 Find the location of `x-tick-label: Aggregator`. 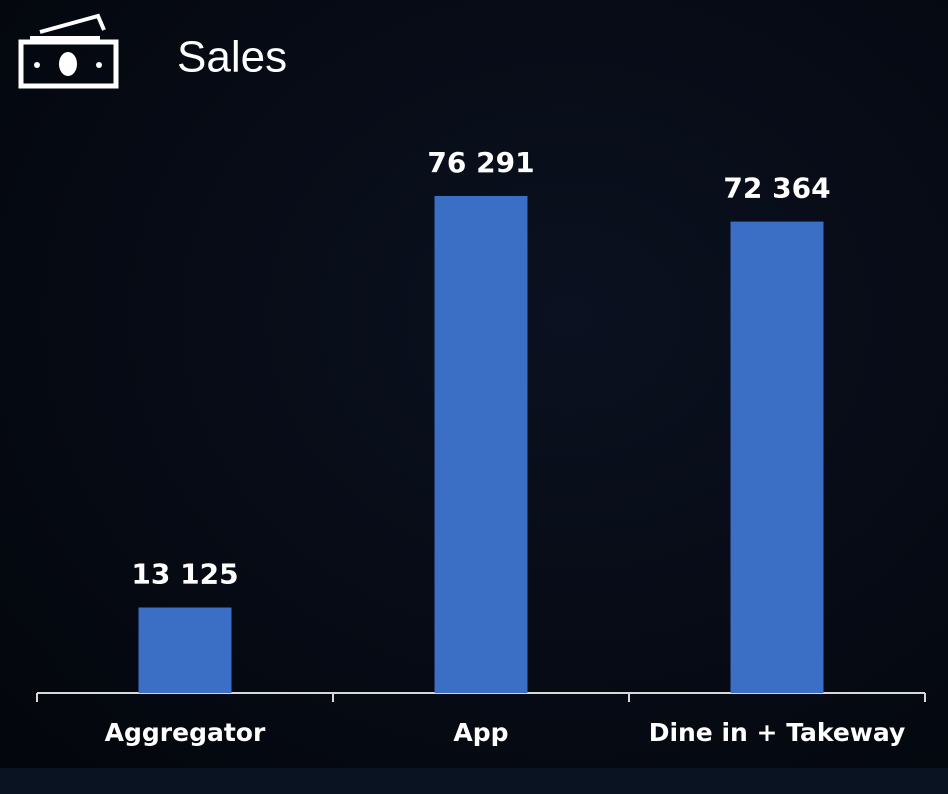

x-tick-label: Aggregator is located at coordinates (185, 732).